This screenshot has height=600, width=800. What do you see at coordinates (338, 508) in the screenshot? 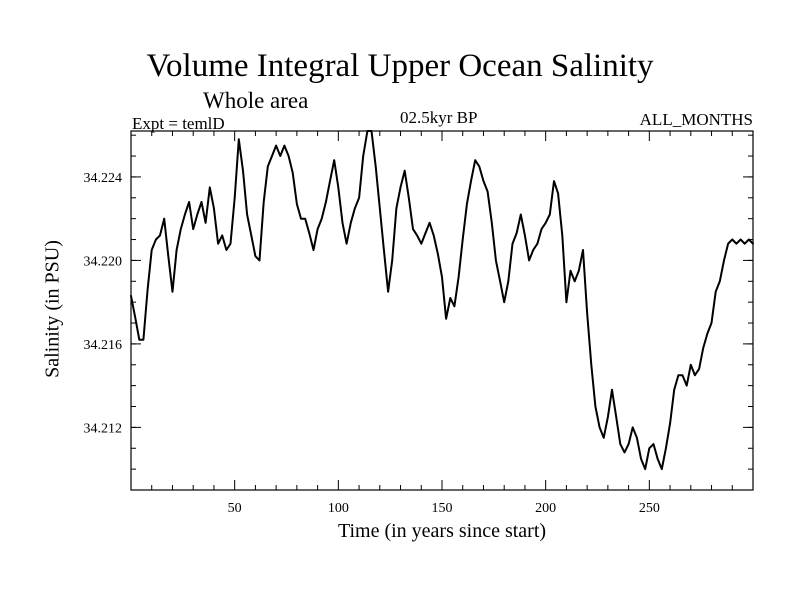
I see `x-tick-label: 100` at bounding box center [338, 508].